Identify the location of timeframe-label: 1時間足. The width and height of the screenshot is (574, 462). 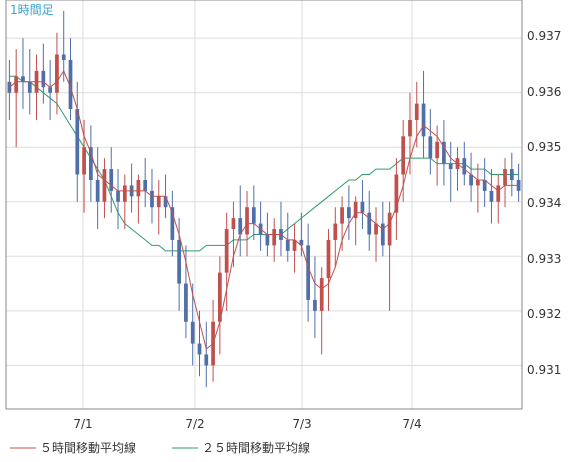
(32, 10).